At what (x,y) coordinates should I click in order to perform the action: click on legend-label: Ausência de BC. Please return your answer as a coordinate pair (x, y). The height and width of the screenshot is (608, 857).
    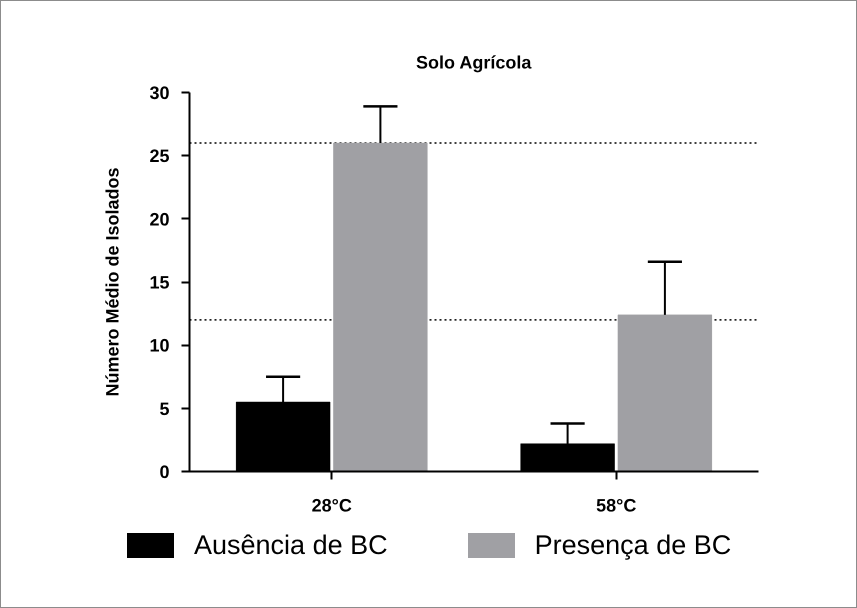
    Looking at the image, I should click on (291, 545).